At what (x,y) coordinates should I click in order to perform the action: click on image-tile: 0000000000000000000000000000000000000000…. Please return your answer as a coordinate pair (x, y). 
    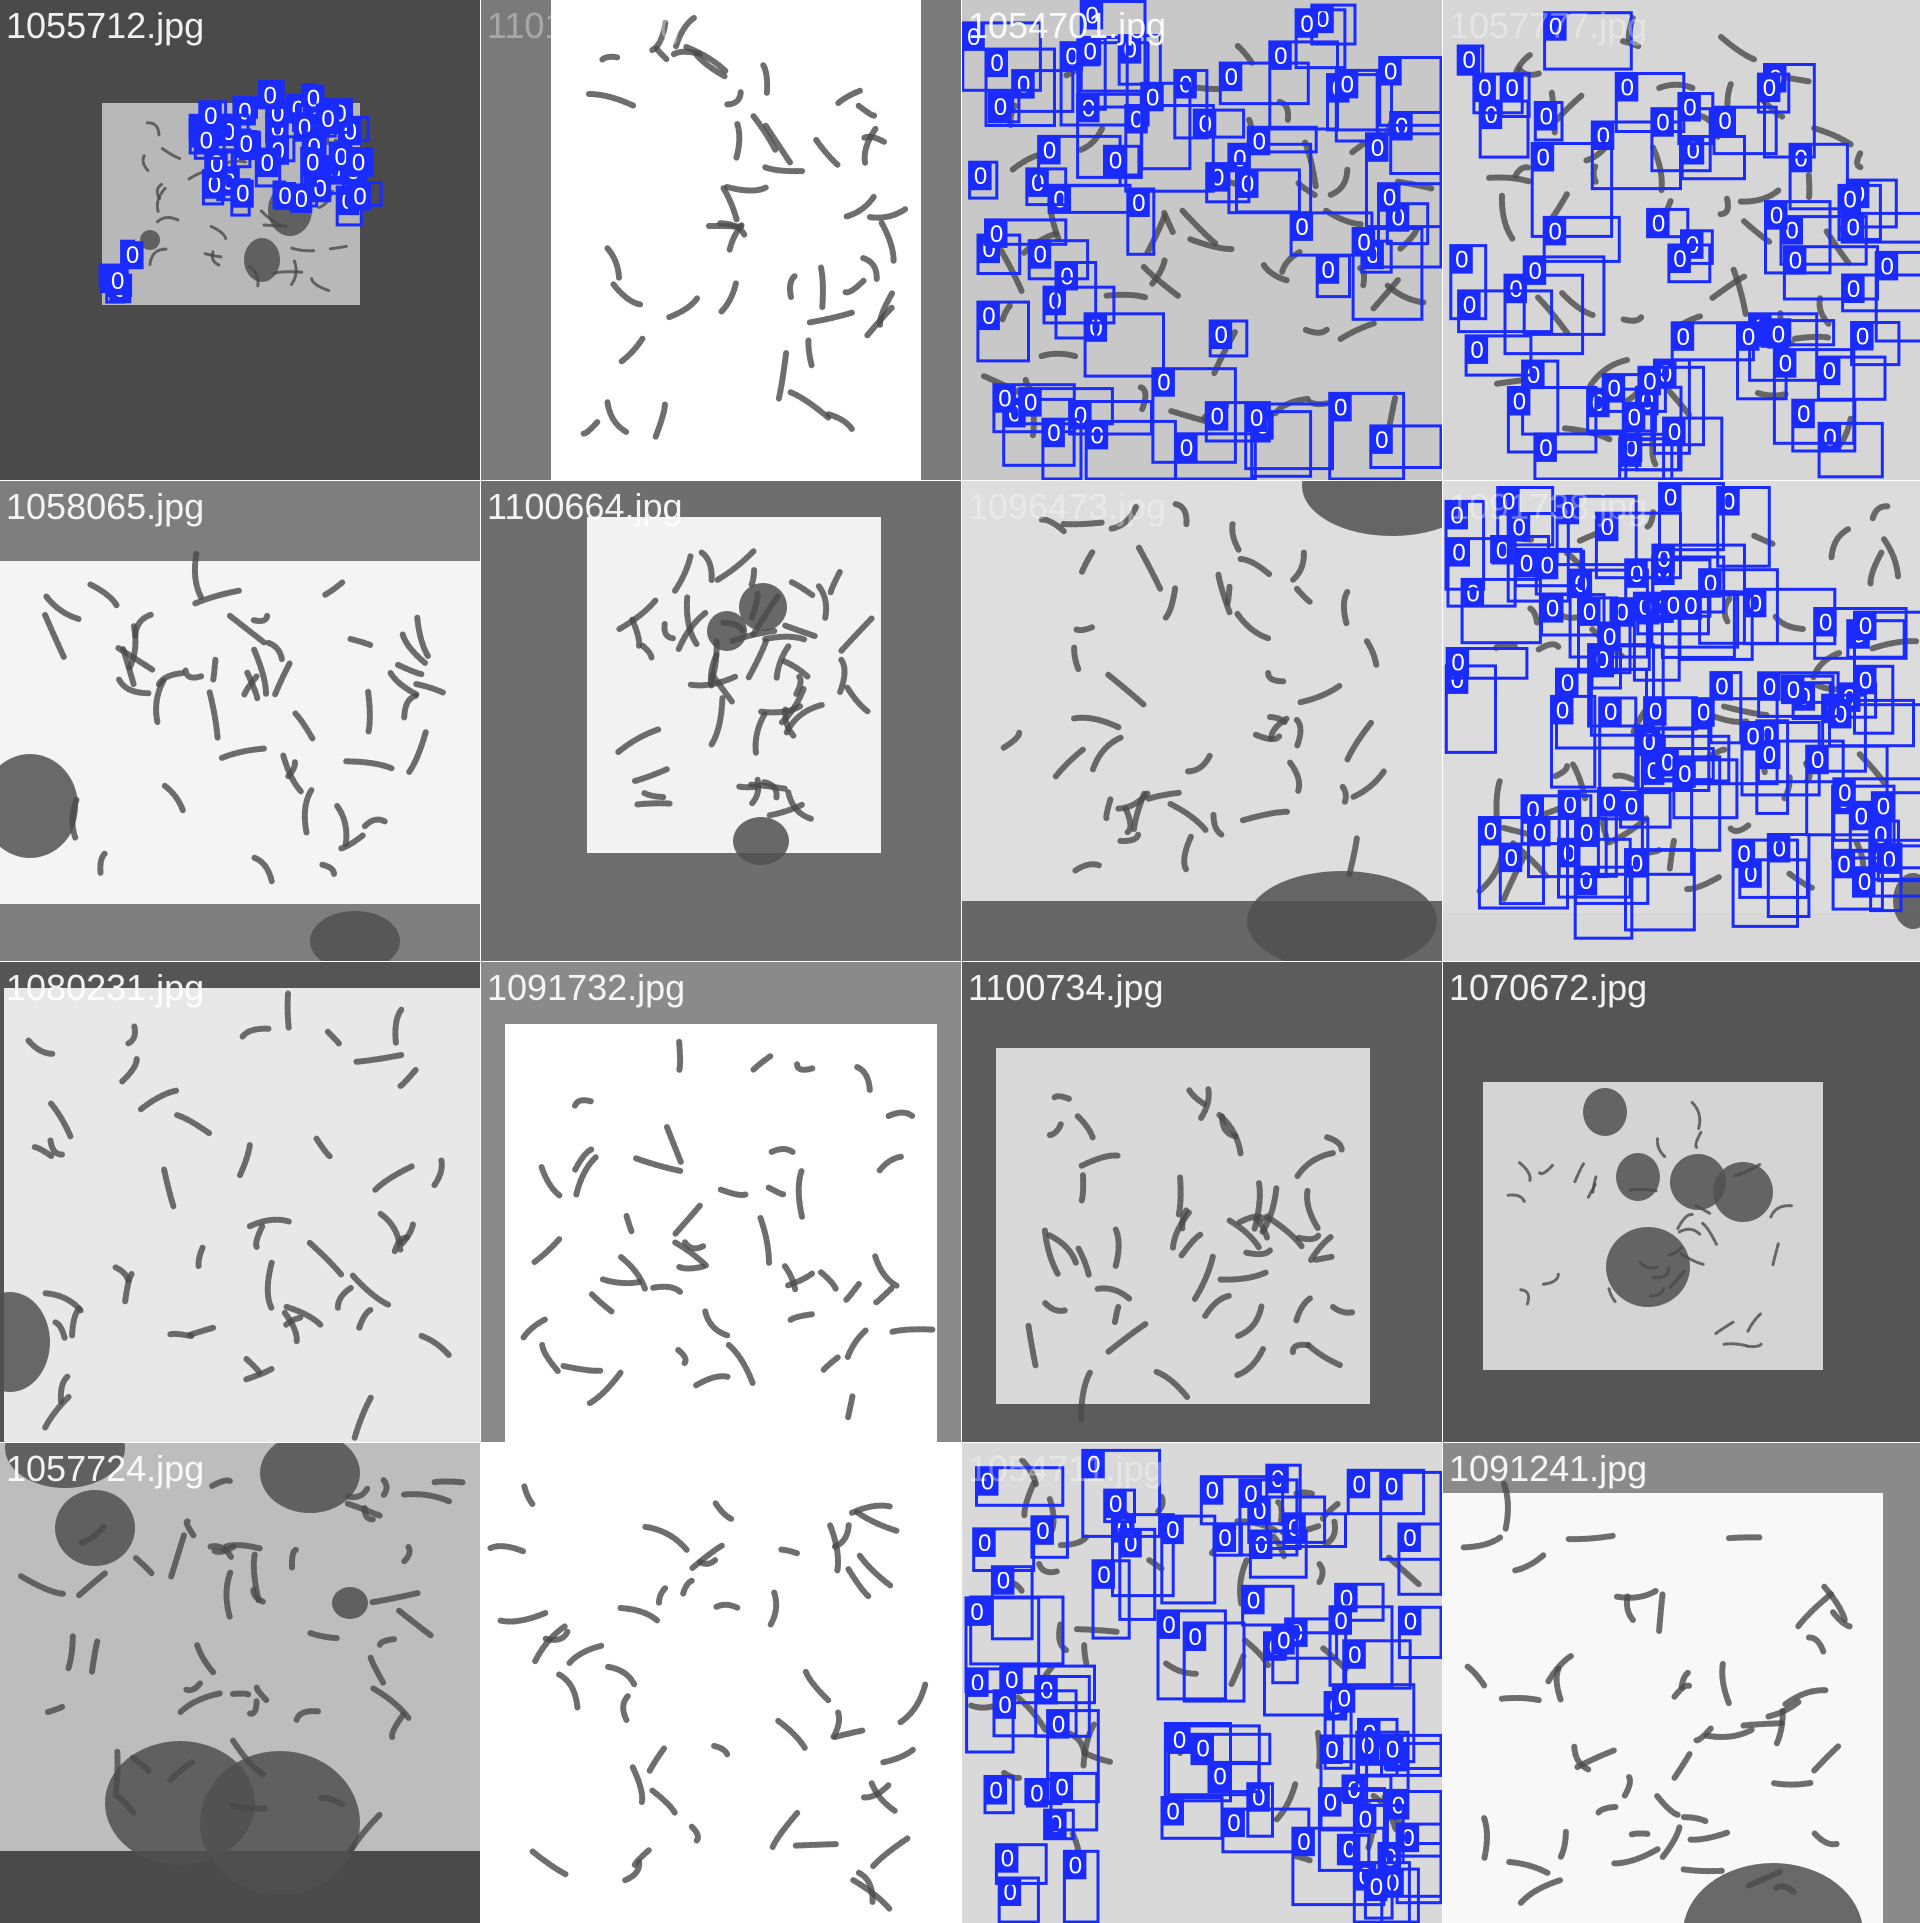
    Looking at the image, I should click on (240, 240).